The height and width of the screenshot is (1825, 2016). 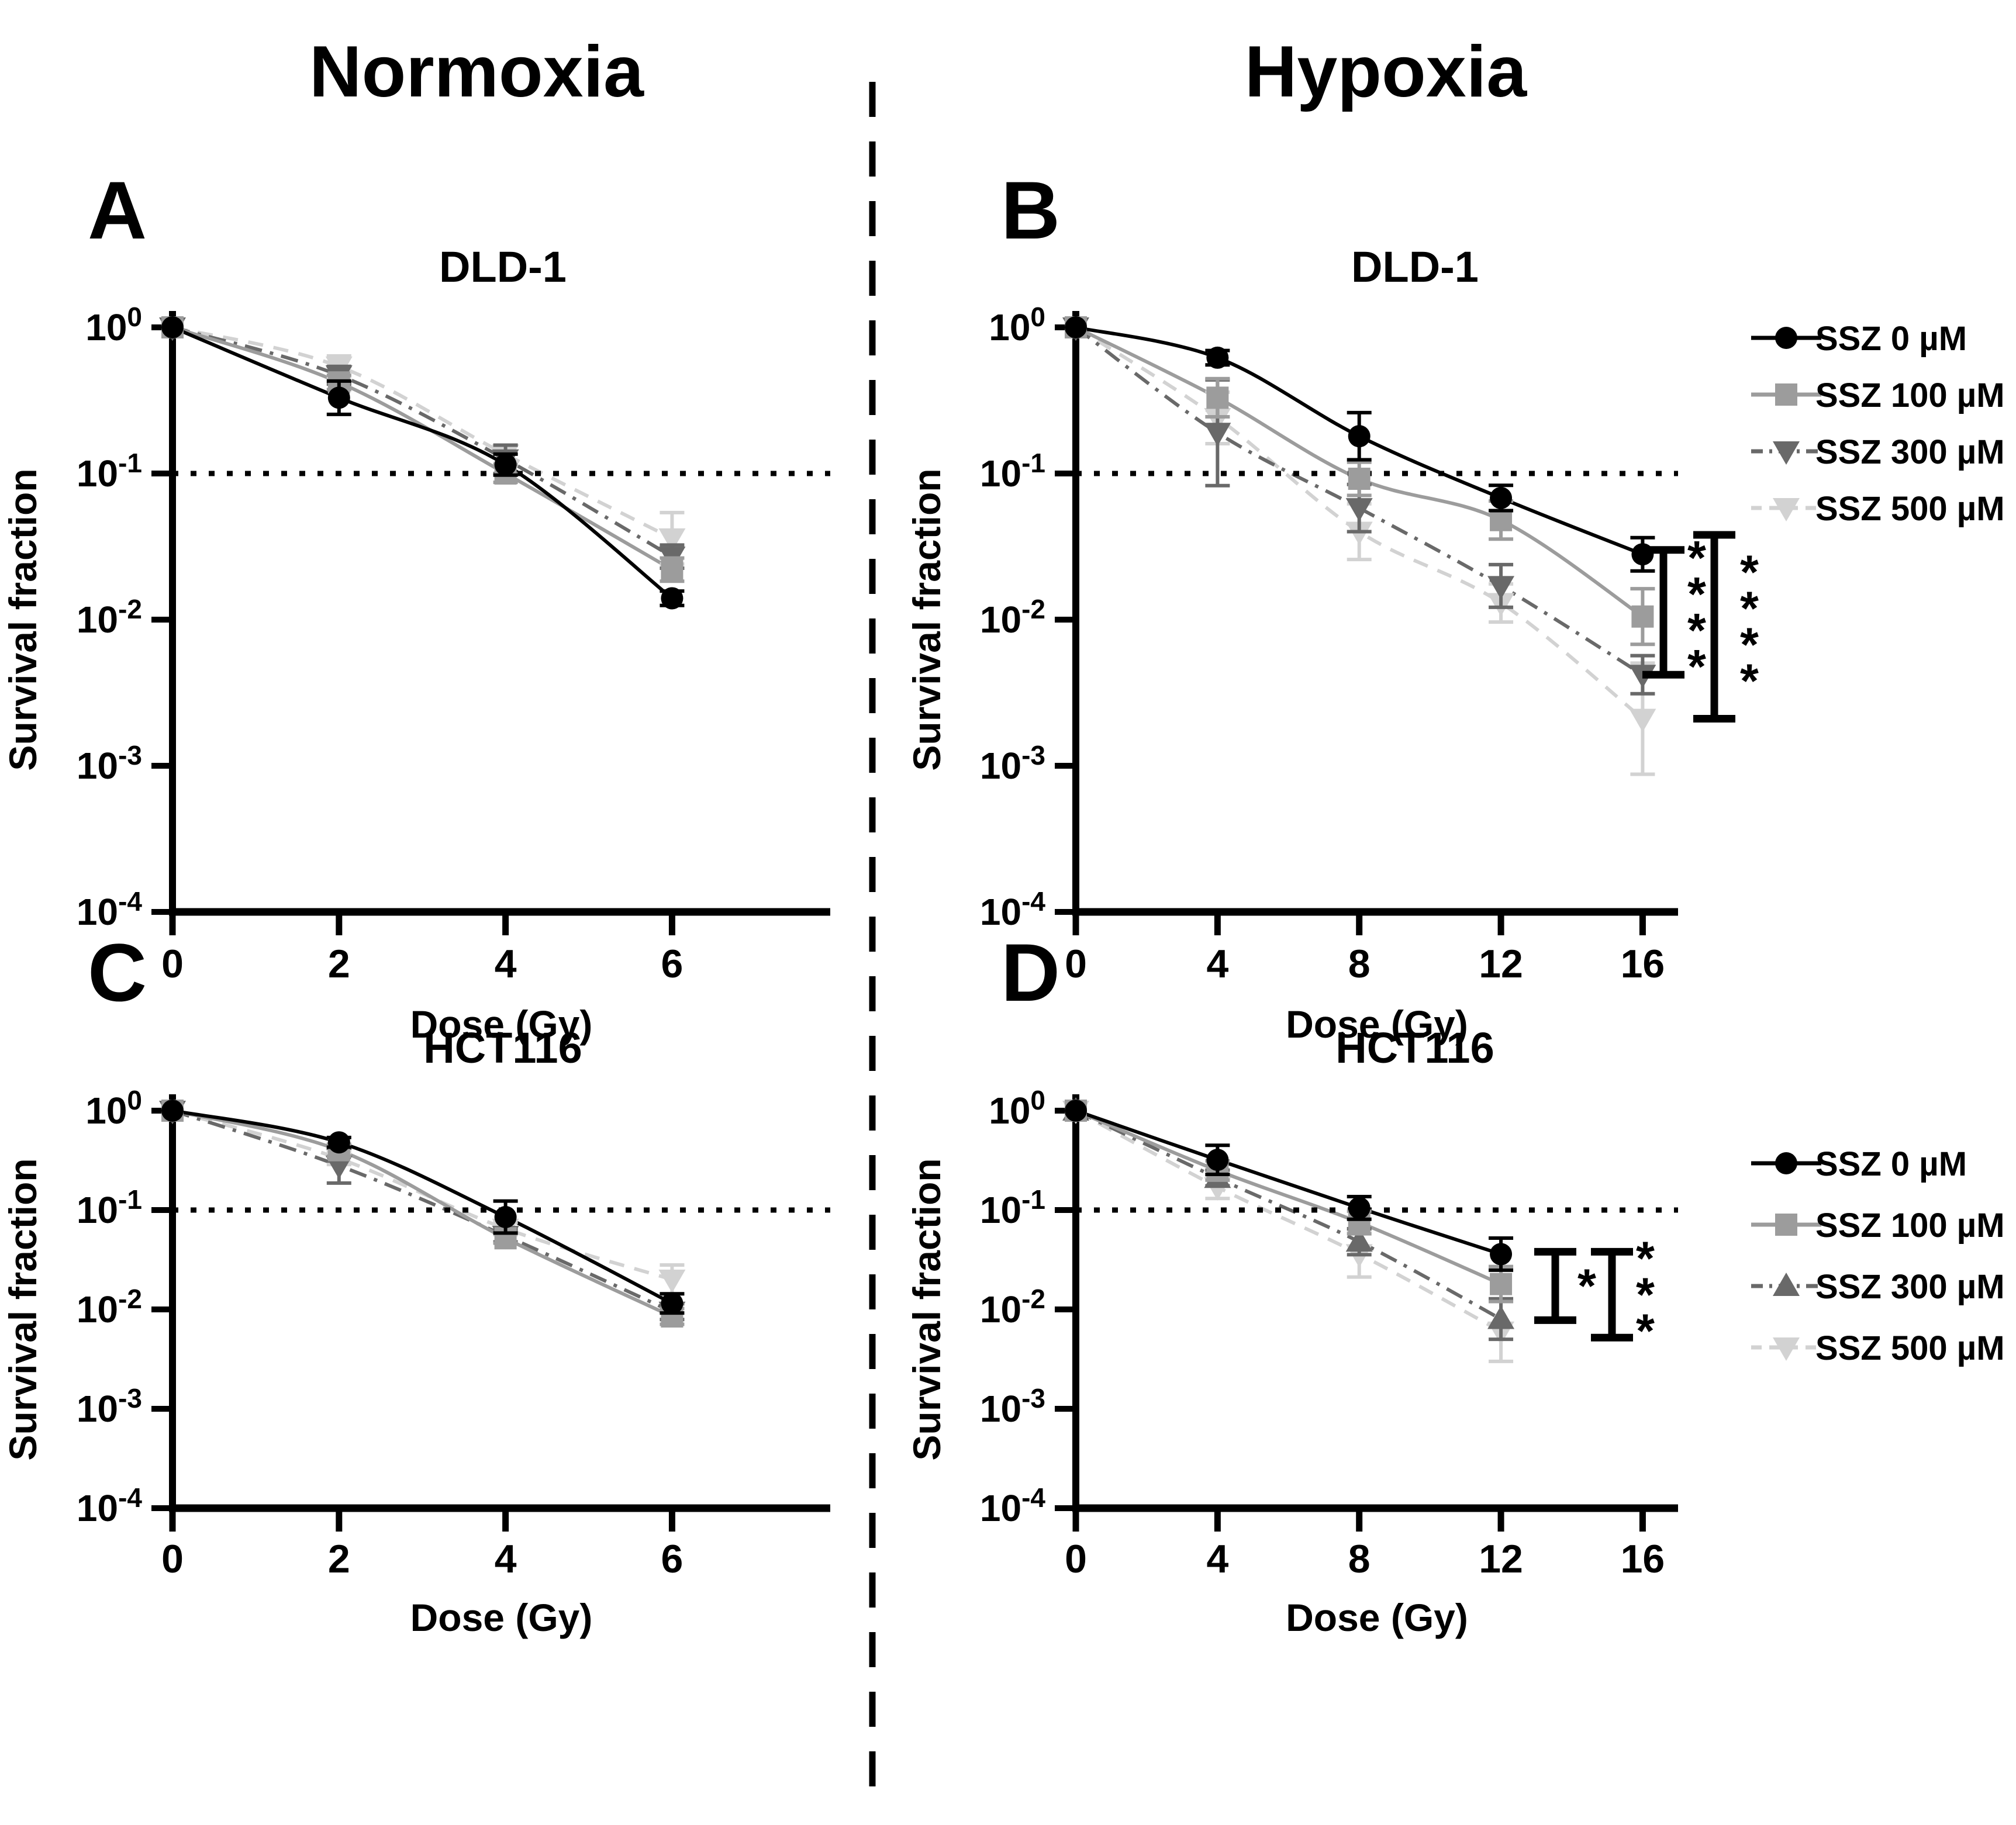 What do you see at coordinates (422, 433) in the screenshot?
I see `series-line-ssz-500-um` at bounding box center [422, 433].